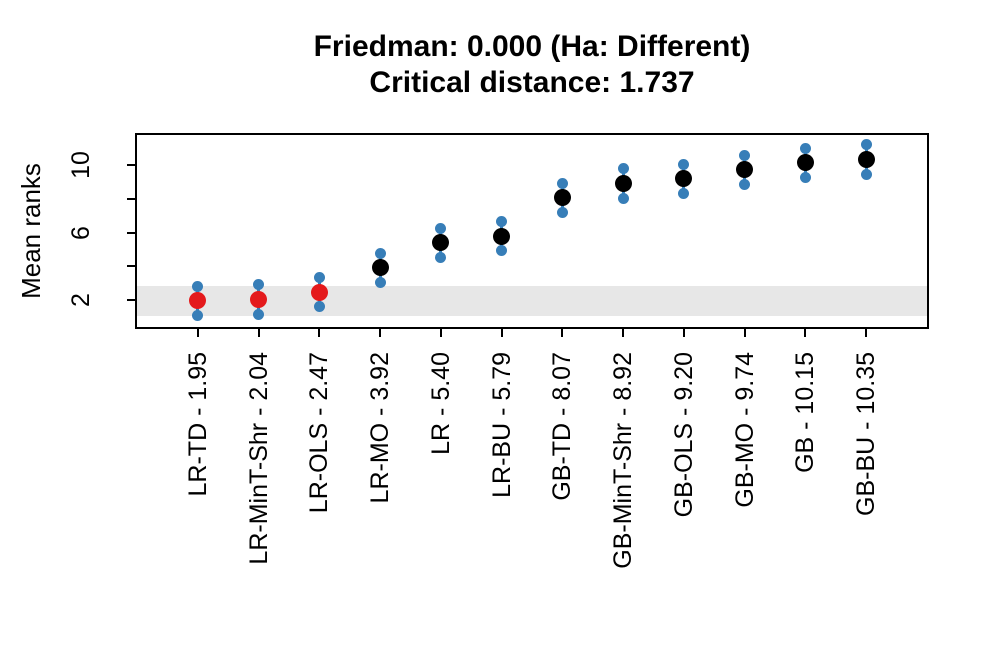  What do you see at coordinates (197, 424) in the screenshot?
I see `x-axis-label: LR-TD - 1.95` at bounding box center [197, 424].